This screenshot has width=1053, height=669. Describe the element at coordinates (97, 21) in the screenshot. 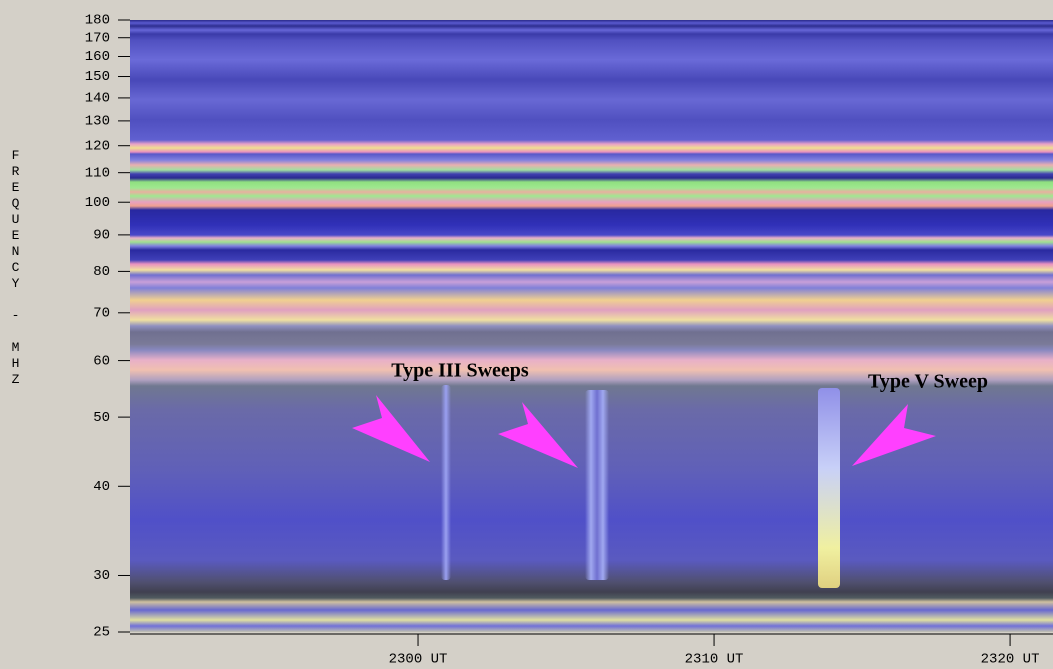

I see `y-tick-label: 180` at that location.